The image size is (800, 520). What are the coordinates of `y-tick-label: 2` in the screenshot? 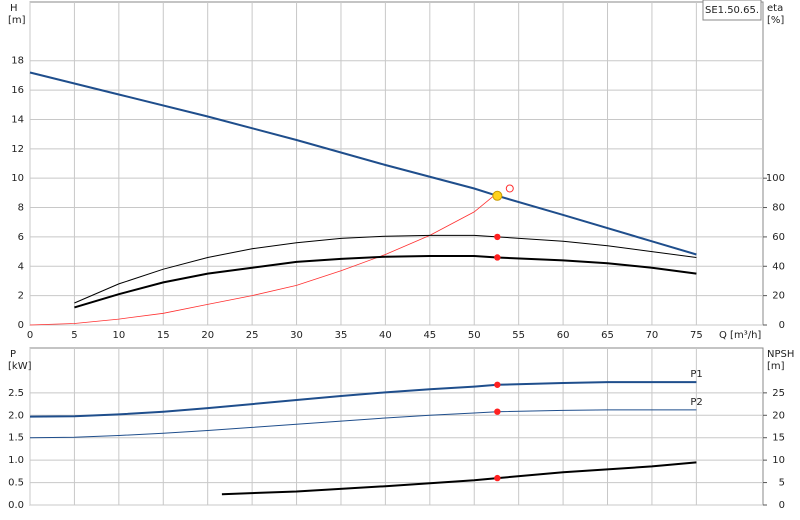 It's located at (21, 296).